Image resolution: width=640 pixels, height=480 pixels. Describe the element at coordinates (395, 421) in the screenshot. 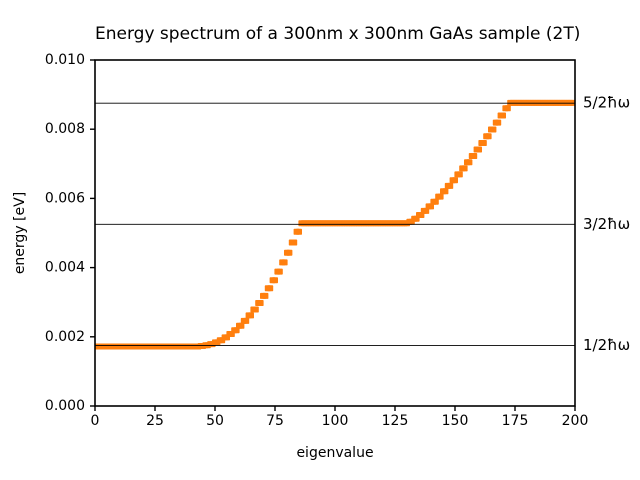

I see `x-tick-label: 125` at that location.